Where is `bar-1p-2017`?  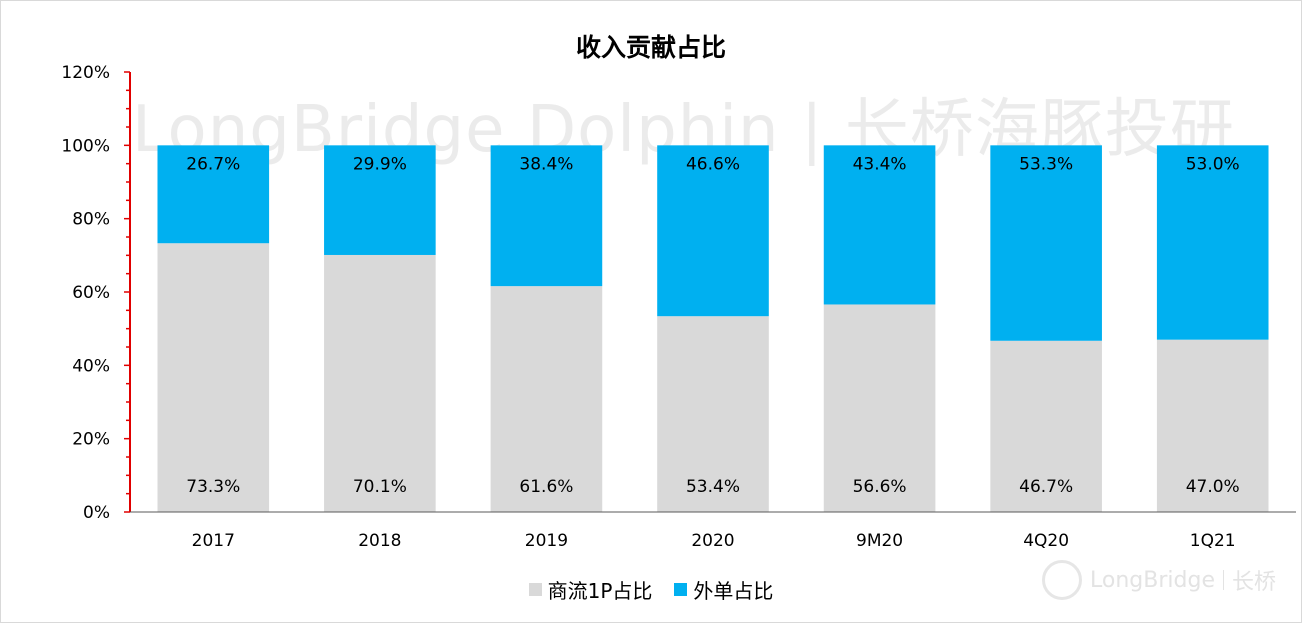 bar-1p-2017 is located at coordinates (213, 377).